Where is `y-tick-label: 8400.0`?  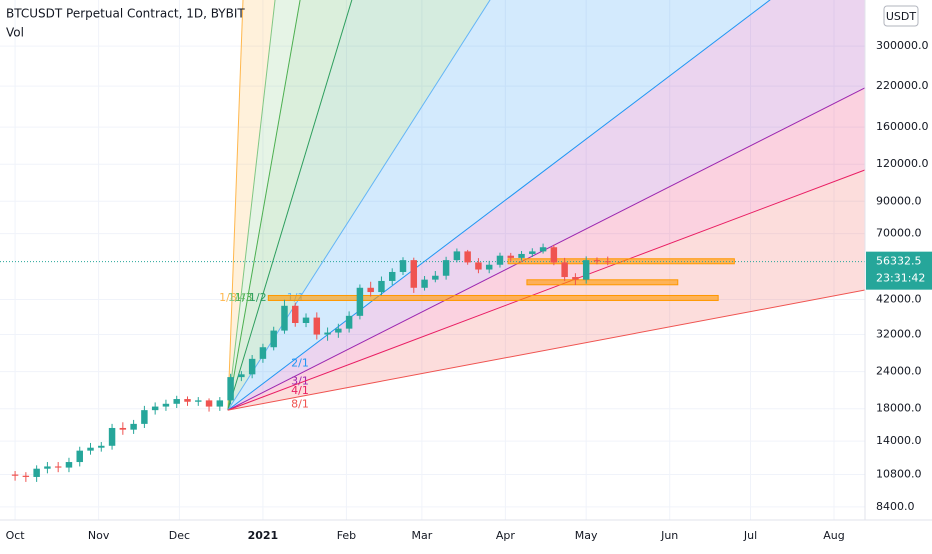
y-tick-label: 8400.0 is located at coordinates (895, 506).